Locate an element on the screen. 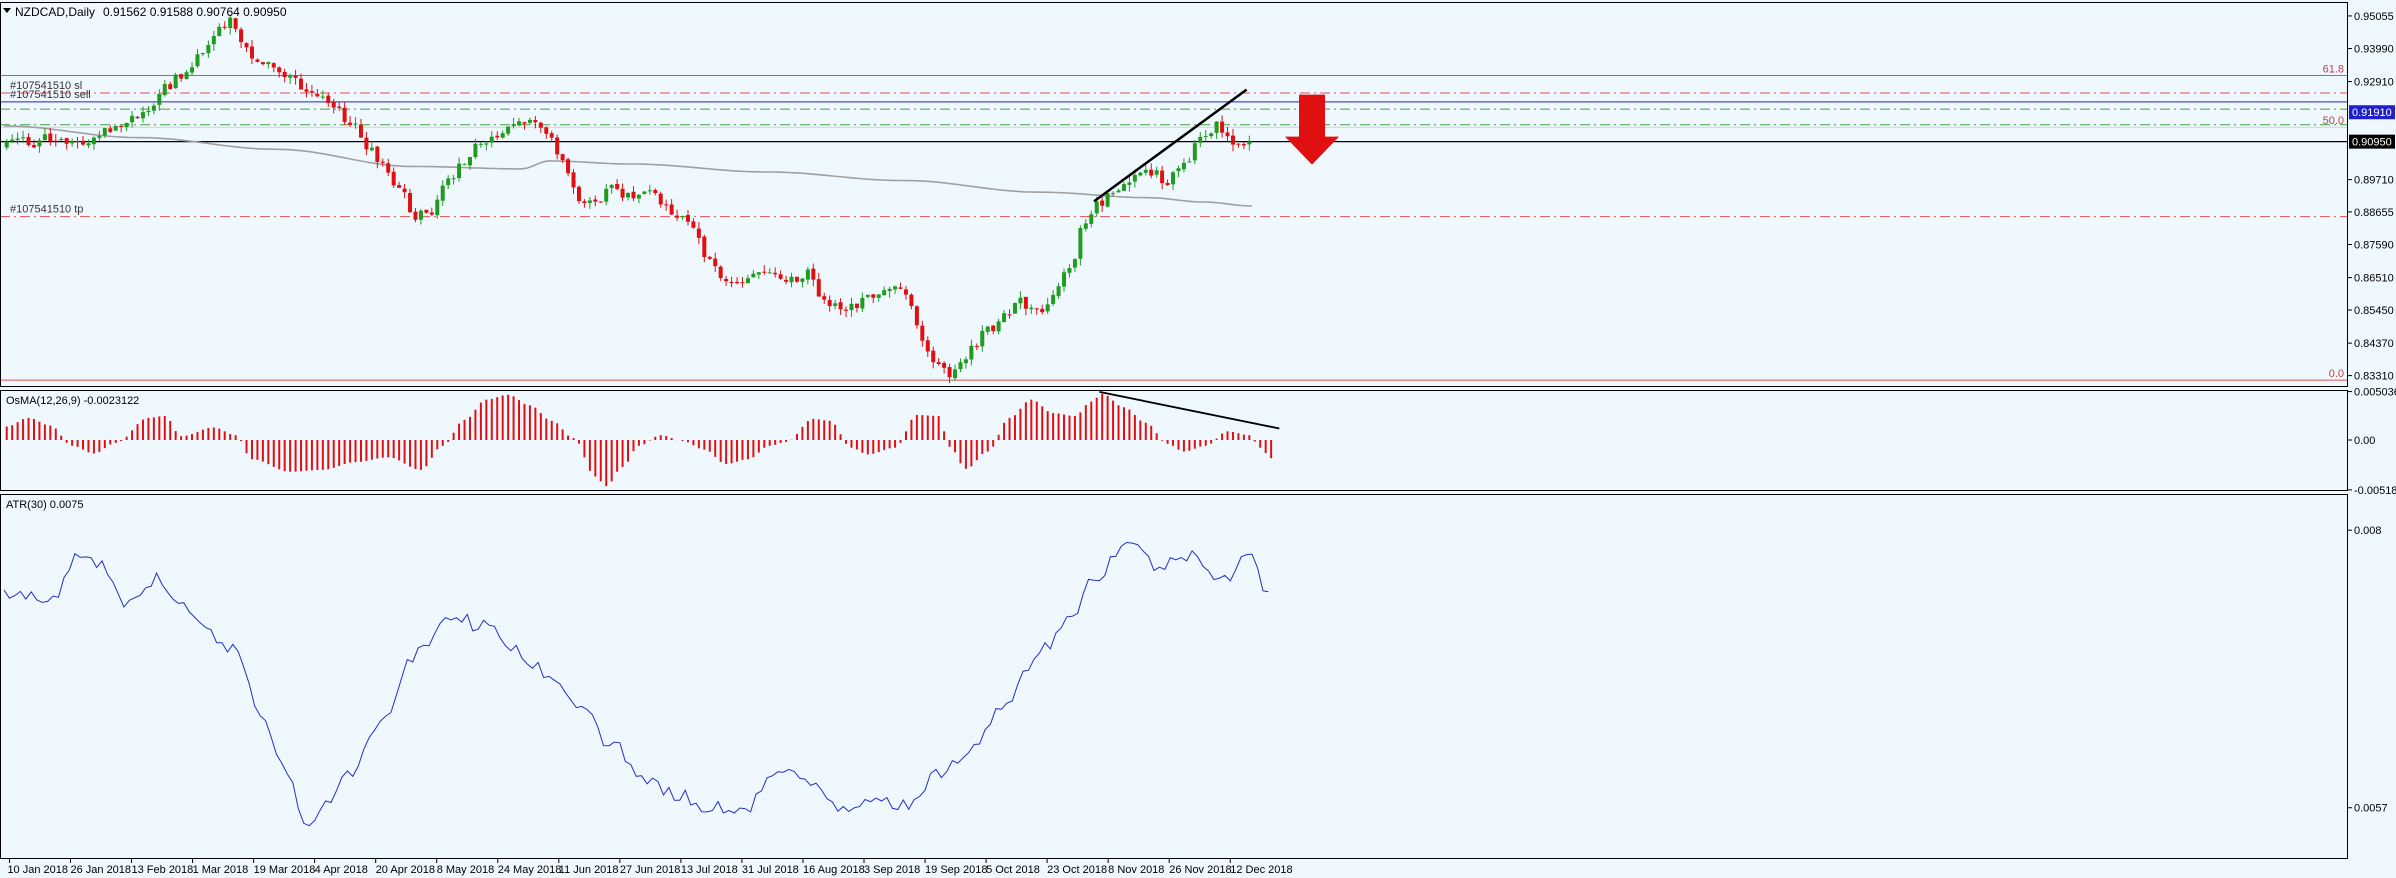  osma-axis-tick-label: -0.005187 is located at coordinates (2375, 491).